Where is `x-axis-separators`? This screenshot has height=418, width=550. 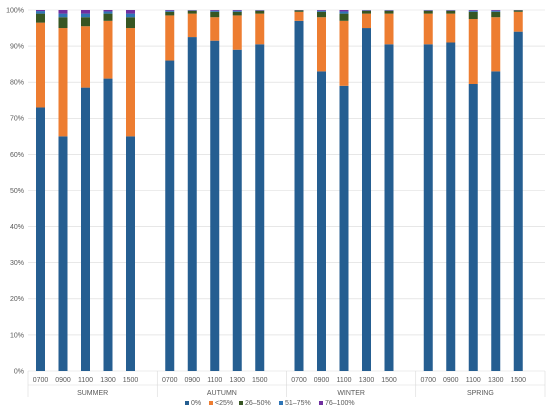
x-axis-separators is located at coordinates (286, 384).